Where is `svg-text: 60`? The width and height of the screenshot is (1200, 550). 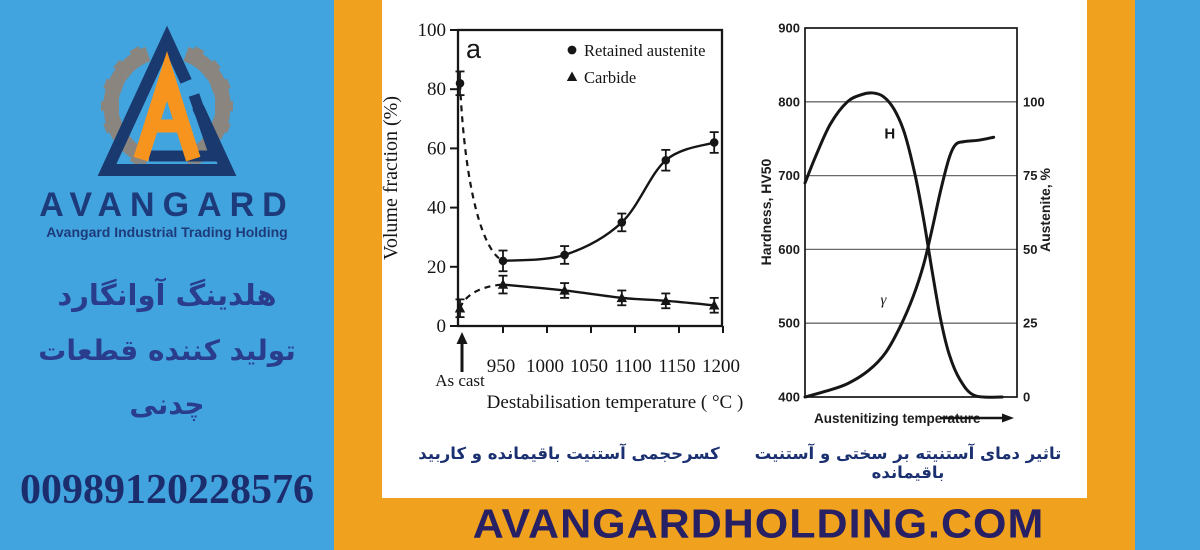
svg-text: 60 is located at coordinates (436, 148).